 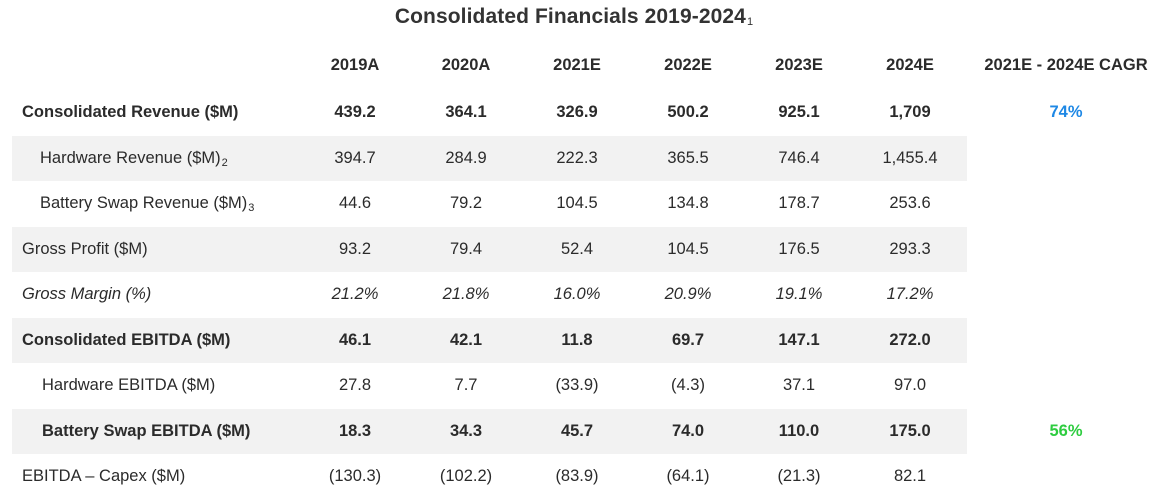 I want to click on cell-2020a: 21.8%, so click(x=466, y=294).